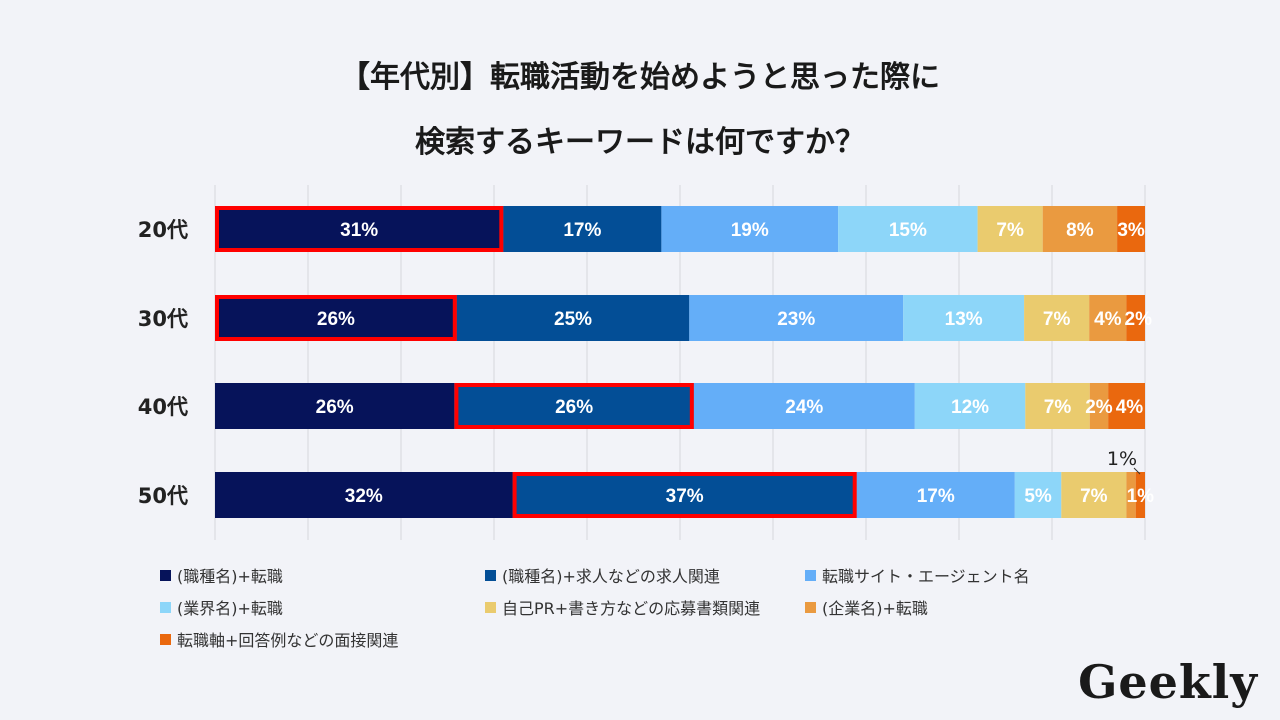 The width and height of the screenshot is (1280, 720). I want to click on data-label: 25%, so click(573, 319).